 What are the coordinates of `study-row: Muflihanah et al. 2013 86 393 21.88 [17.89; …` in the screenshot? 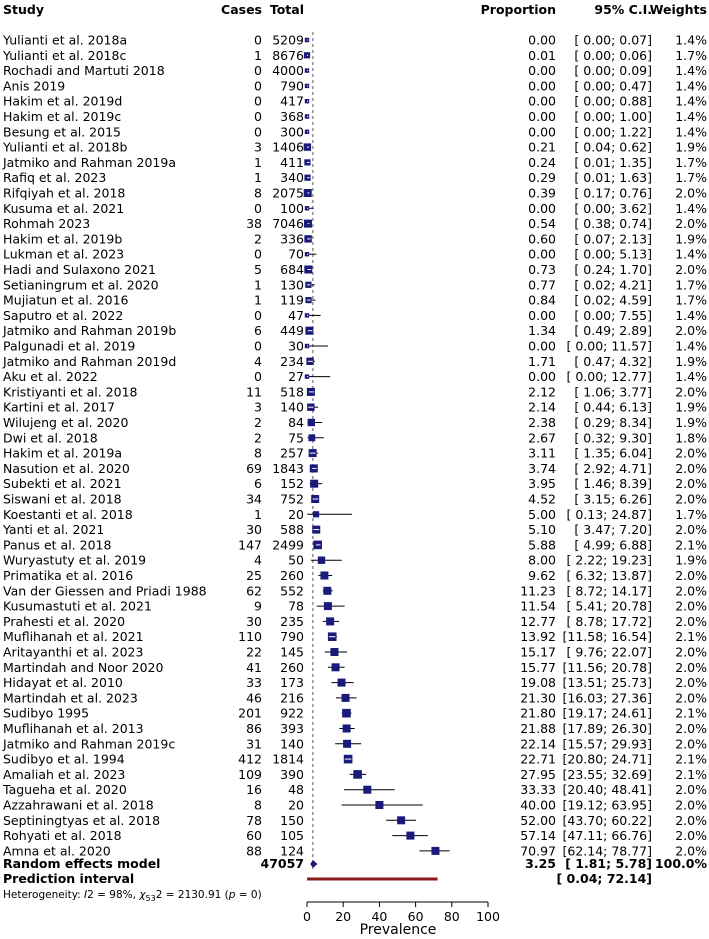 It's located at (355, 728).